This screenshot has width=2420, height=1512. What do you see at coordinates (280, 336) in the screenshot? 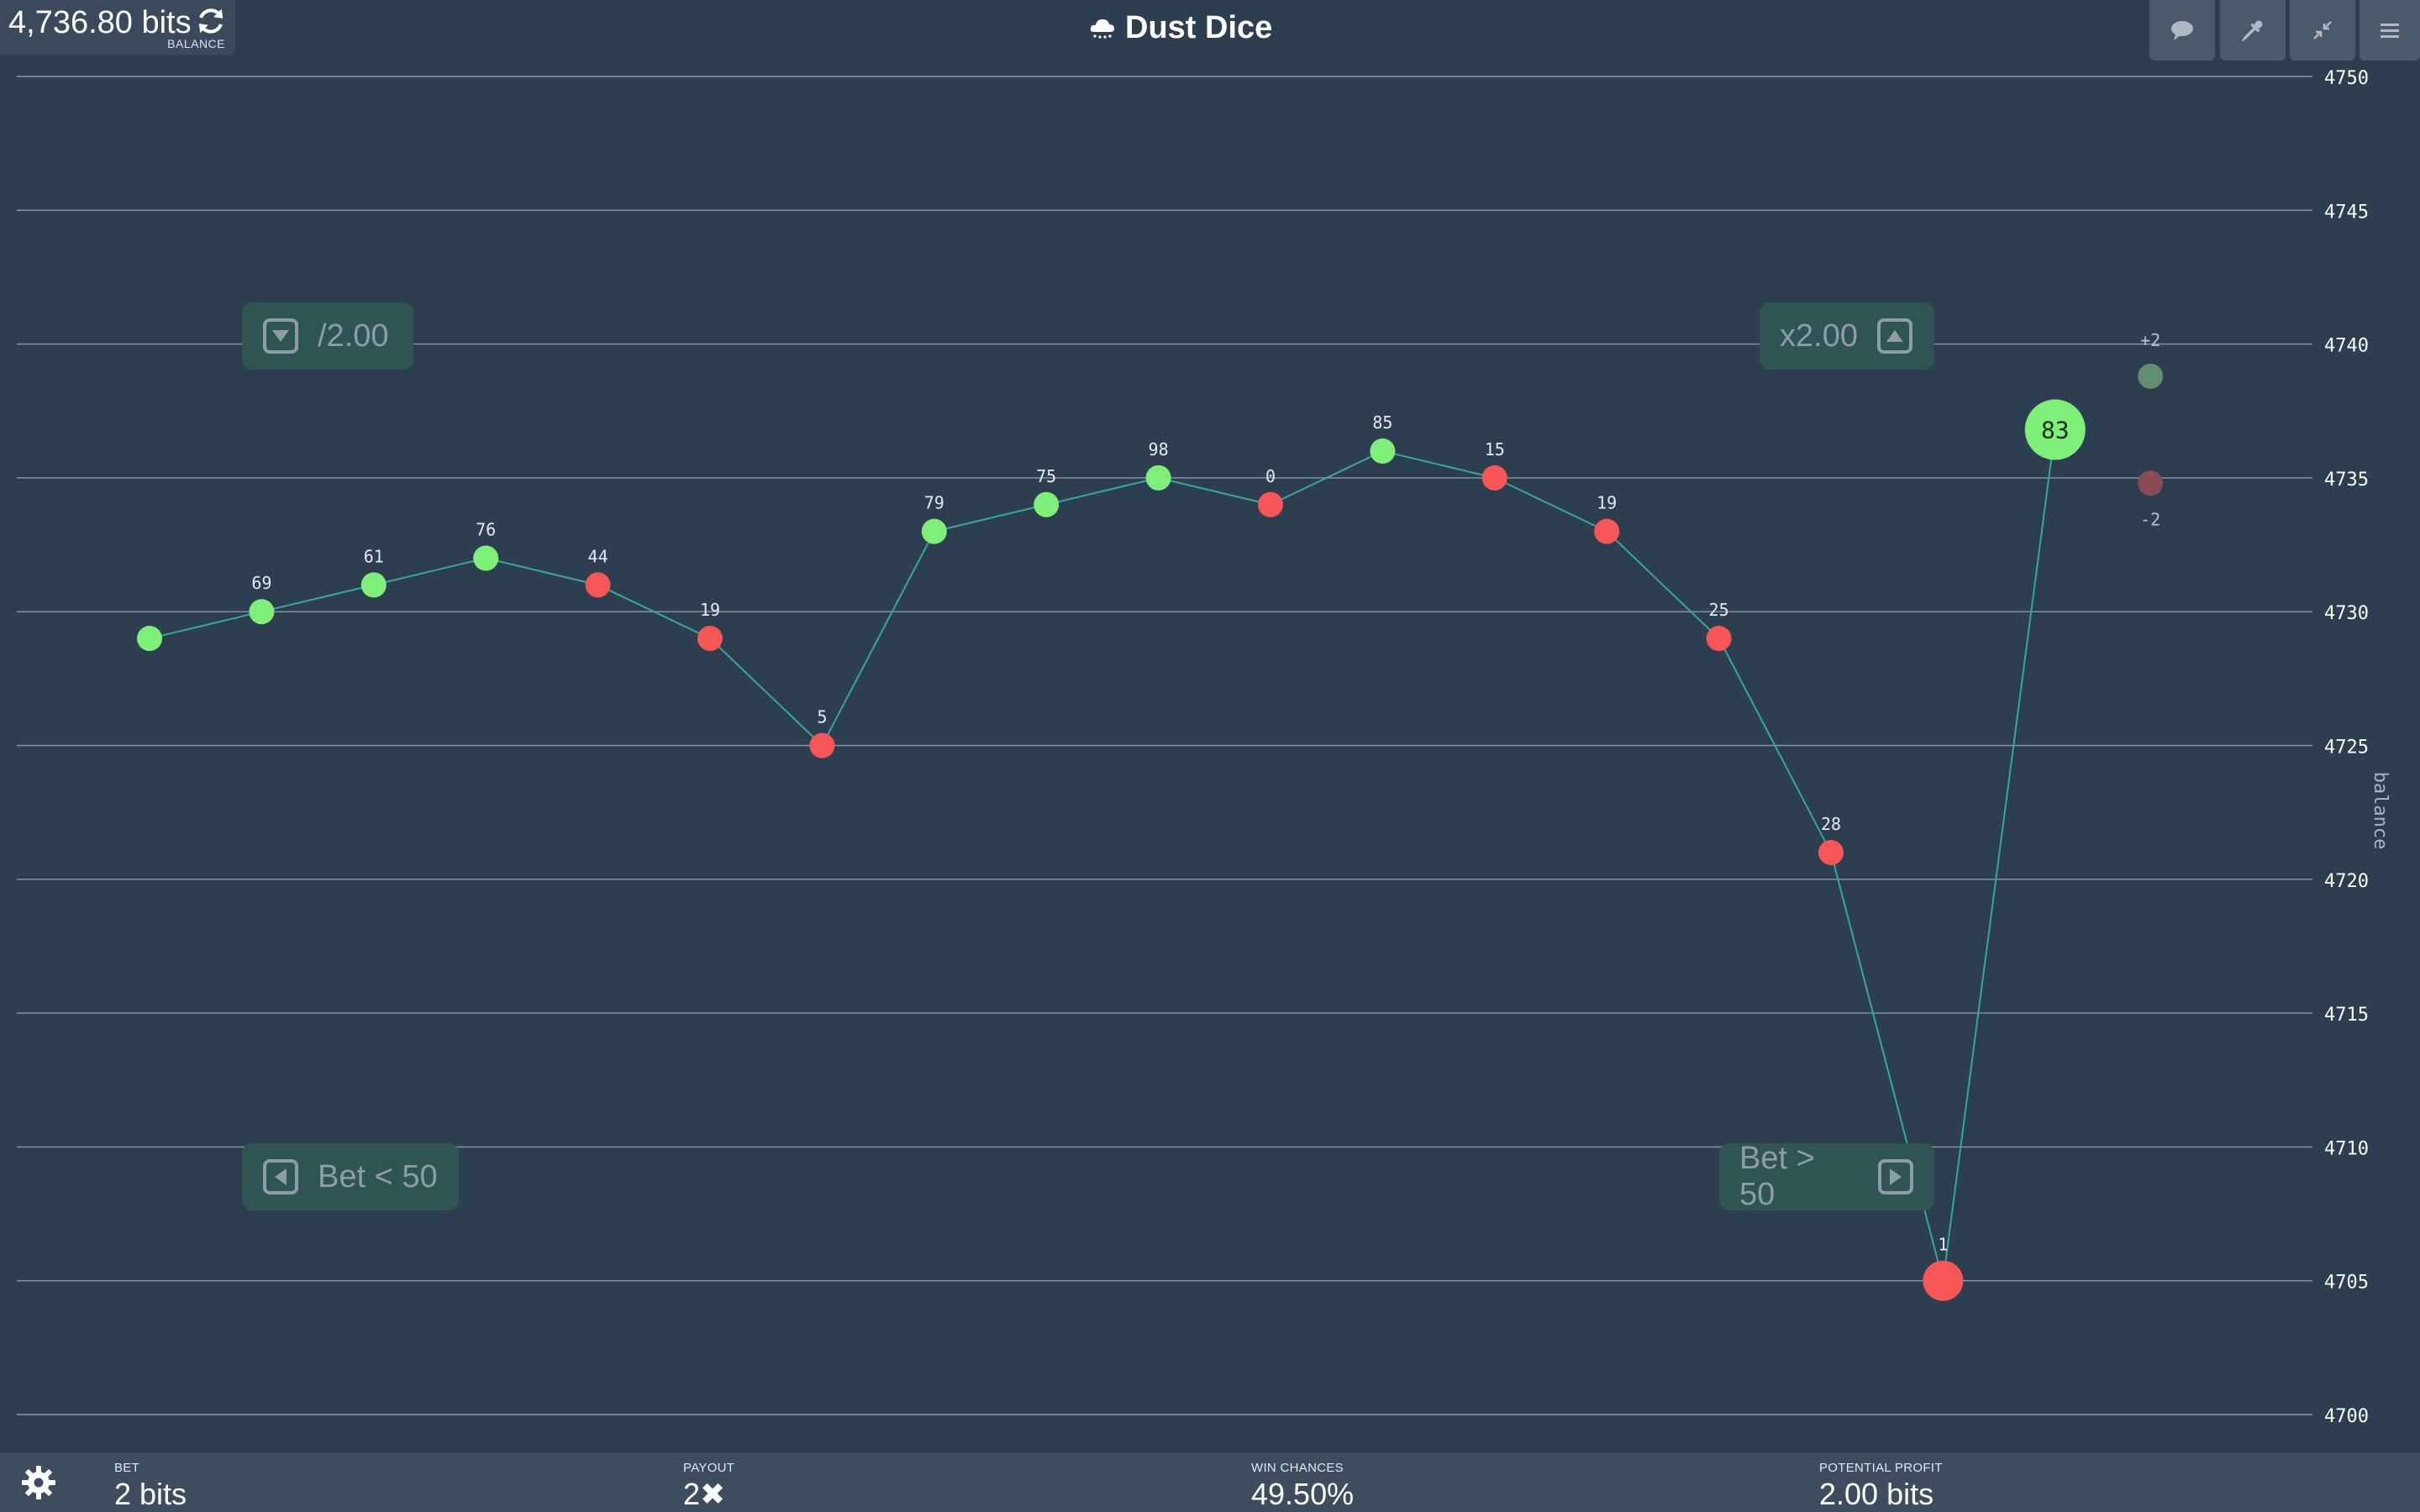
I see `arrow-down-icon` at bounding box center [280, 336].